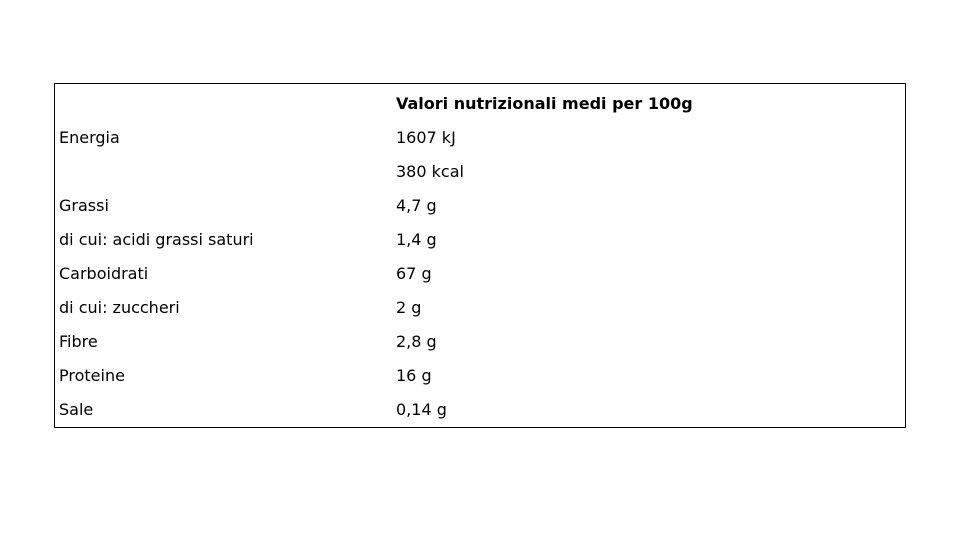  What do you see at coordinates (409, 307) in the screenshot?
I see `row-value: 2 g` at bounding box center [409, 307].